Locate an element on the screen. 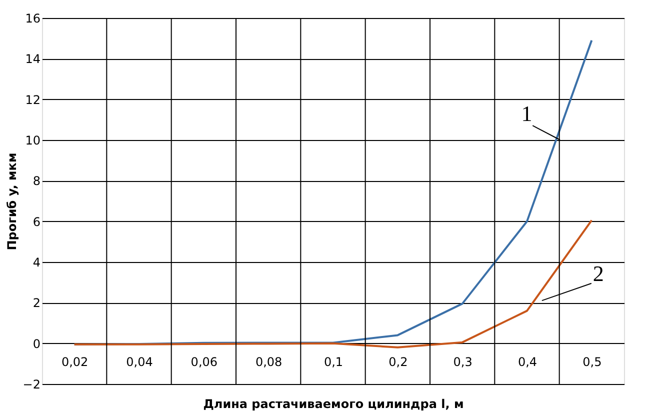  y-tick-label: 2 is located at coordinates (36, 303).